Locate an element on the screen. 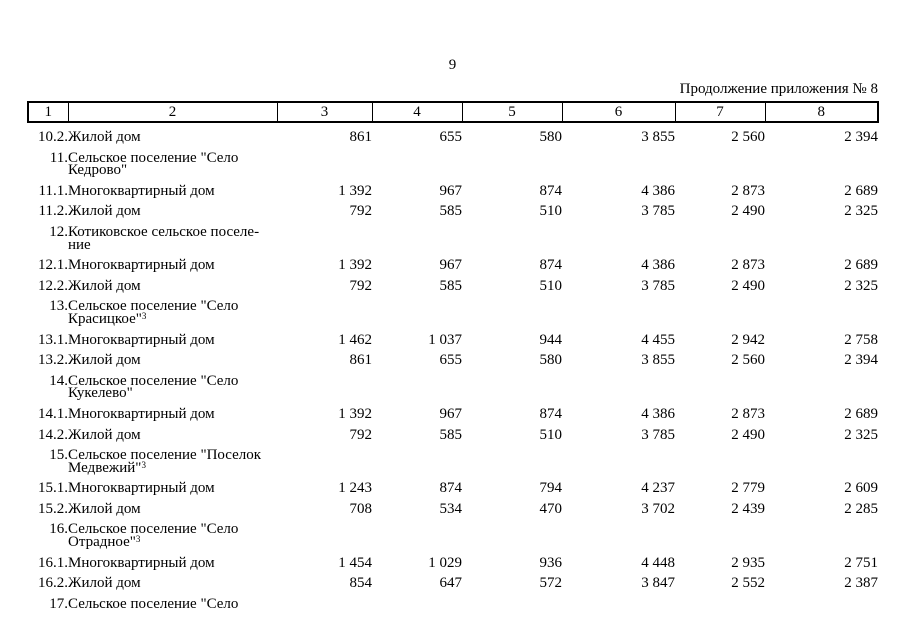 The width and height of the screenshot is (905, 640). value-cell: 1 454 is located at coordinates (355, 562).